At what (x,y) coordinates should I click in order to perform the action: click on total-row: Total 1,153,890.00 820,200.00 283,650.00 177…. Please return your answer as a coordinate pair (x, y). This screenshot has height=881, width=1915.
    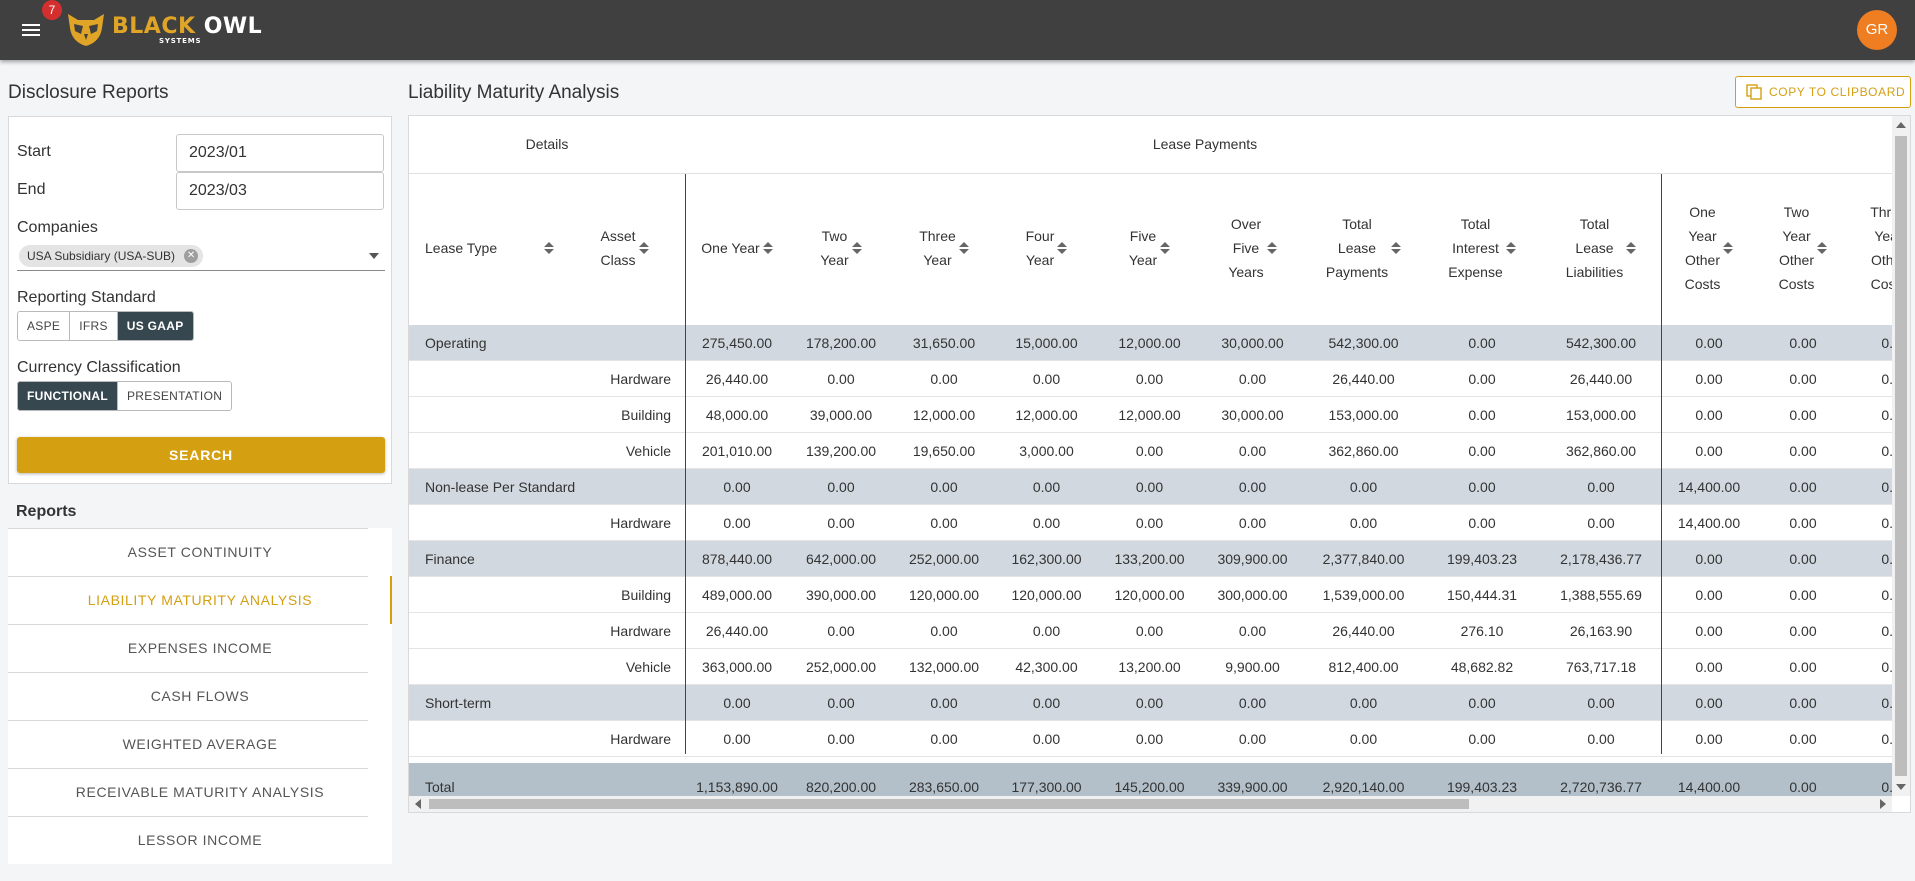
    Looking at the image, I should click on (1150, 779).